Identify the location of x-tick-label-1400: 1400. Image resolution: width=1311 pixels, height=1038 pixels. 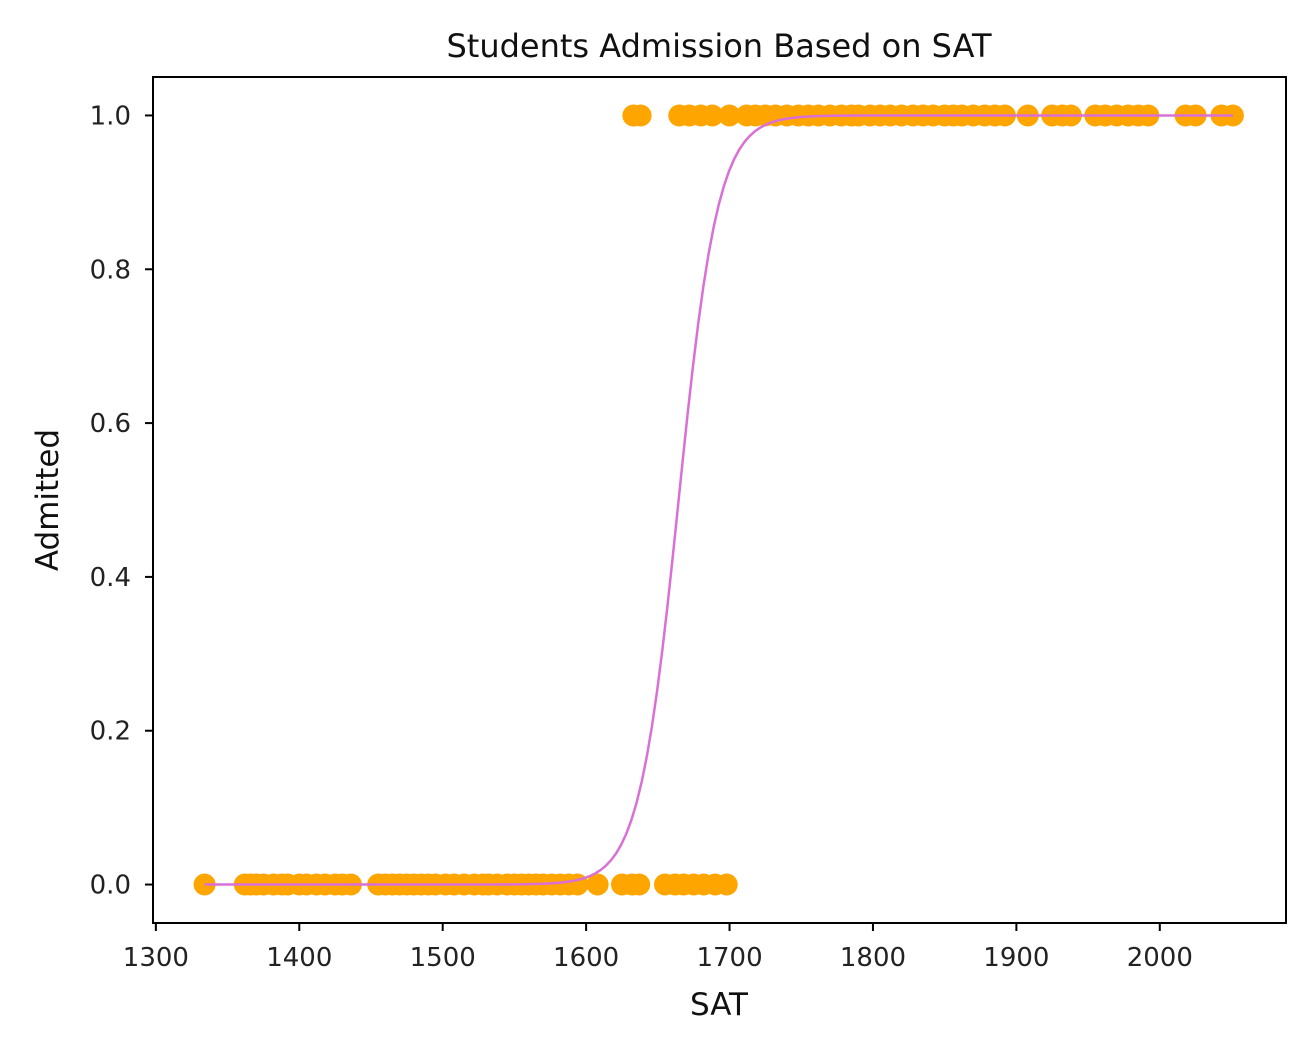
(299, 958).